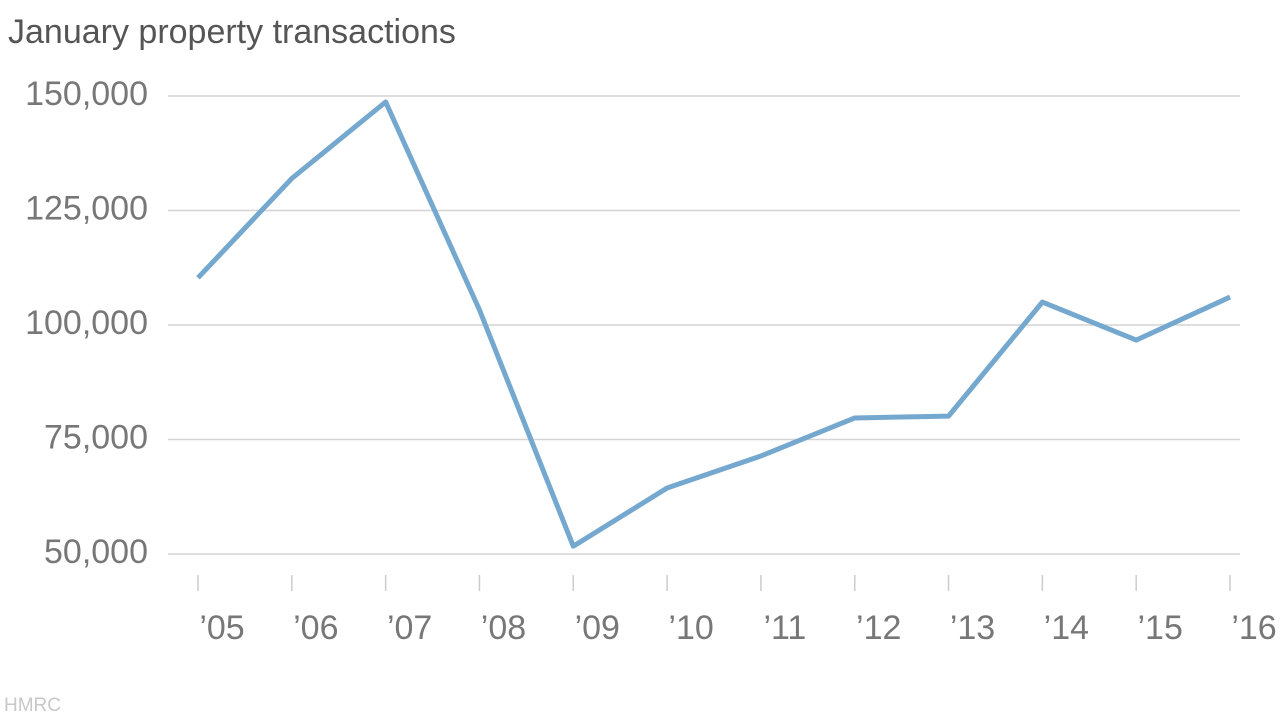 The width and height of the screenshot is (1280, 725). I want to click on x-tick-label: ’10, so click(690, 628).